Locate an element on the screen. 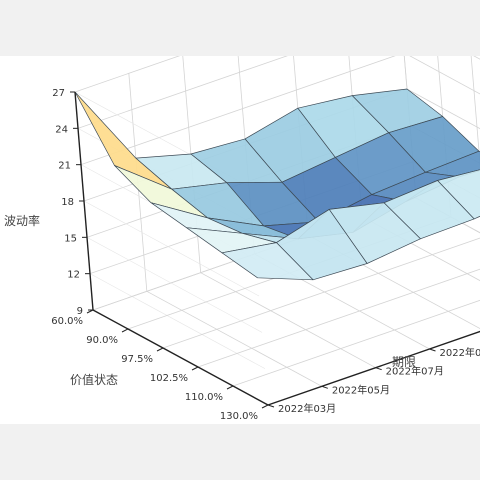 The height and width of the screenshot is (480, 480). z-tick-label: 18 is located at coordinates (67, 202).